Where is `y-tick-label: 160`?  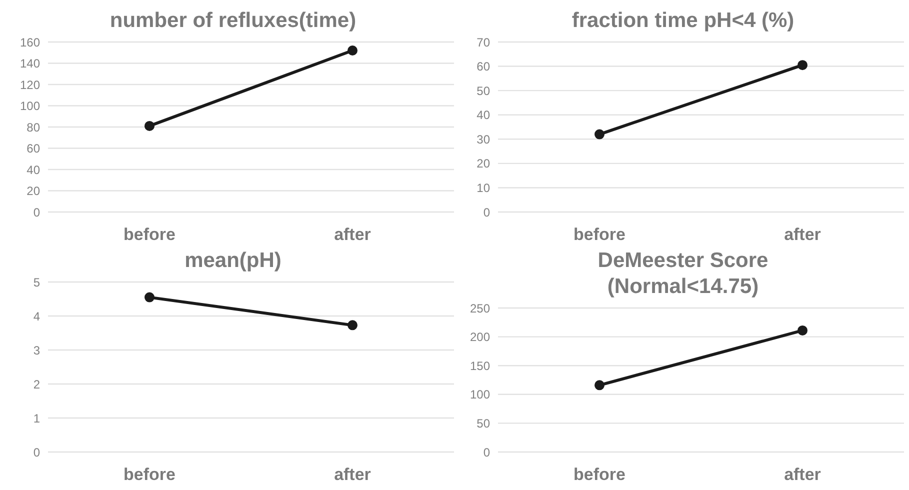 y-tick-label: 160 is located at coordinates (30, 42).